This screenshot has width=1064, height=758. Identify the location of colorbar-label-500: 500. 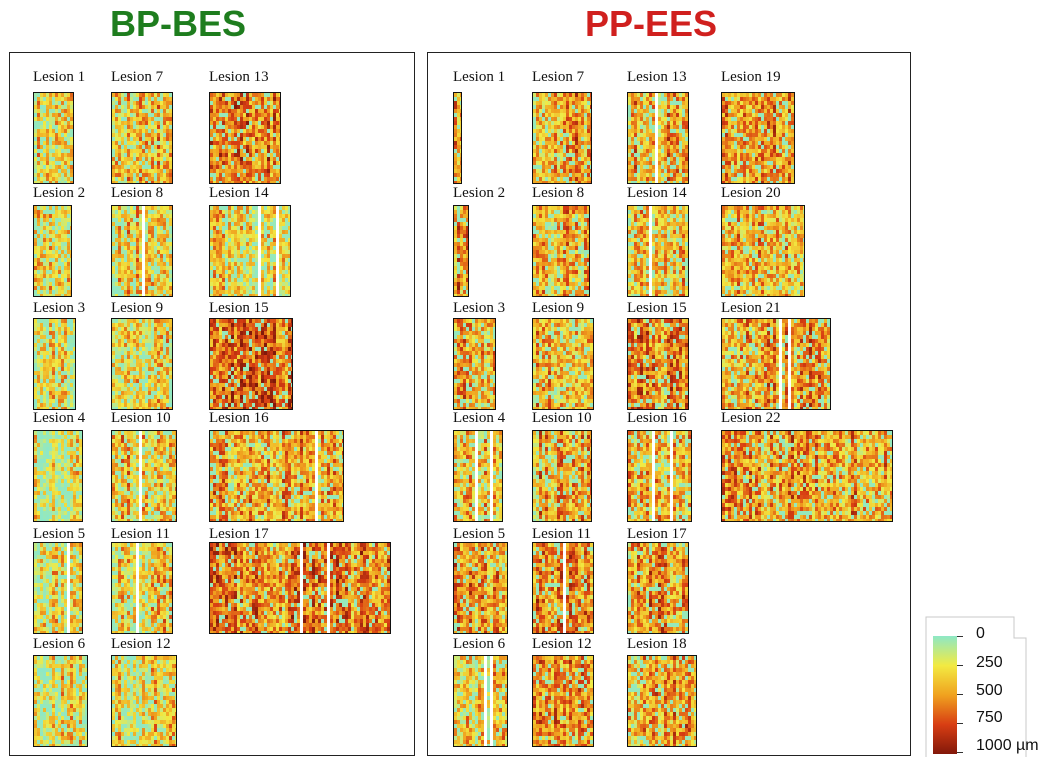
(989, 691).